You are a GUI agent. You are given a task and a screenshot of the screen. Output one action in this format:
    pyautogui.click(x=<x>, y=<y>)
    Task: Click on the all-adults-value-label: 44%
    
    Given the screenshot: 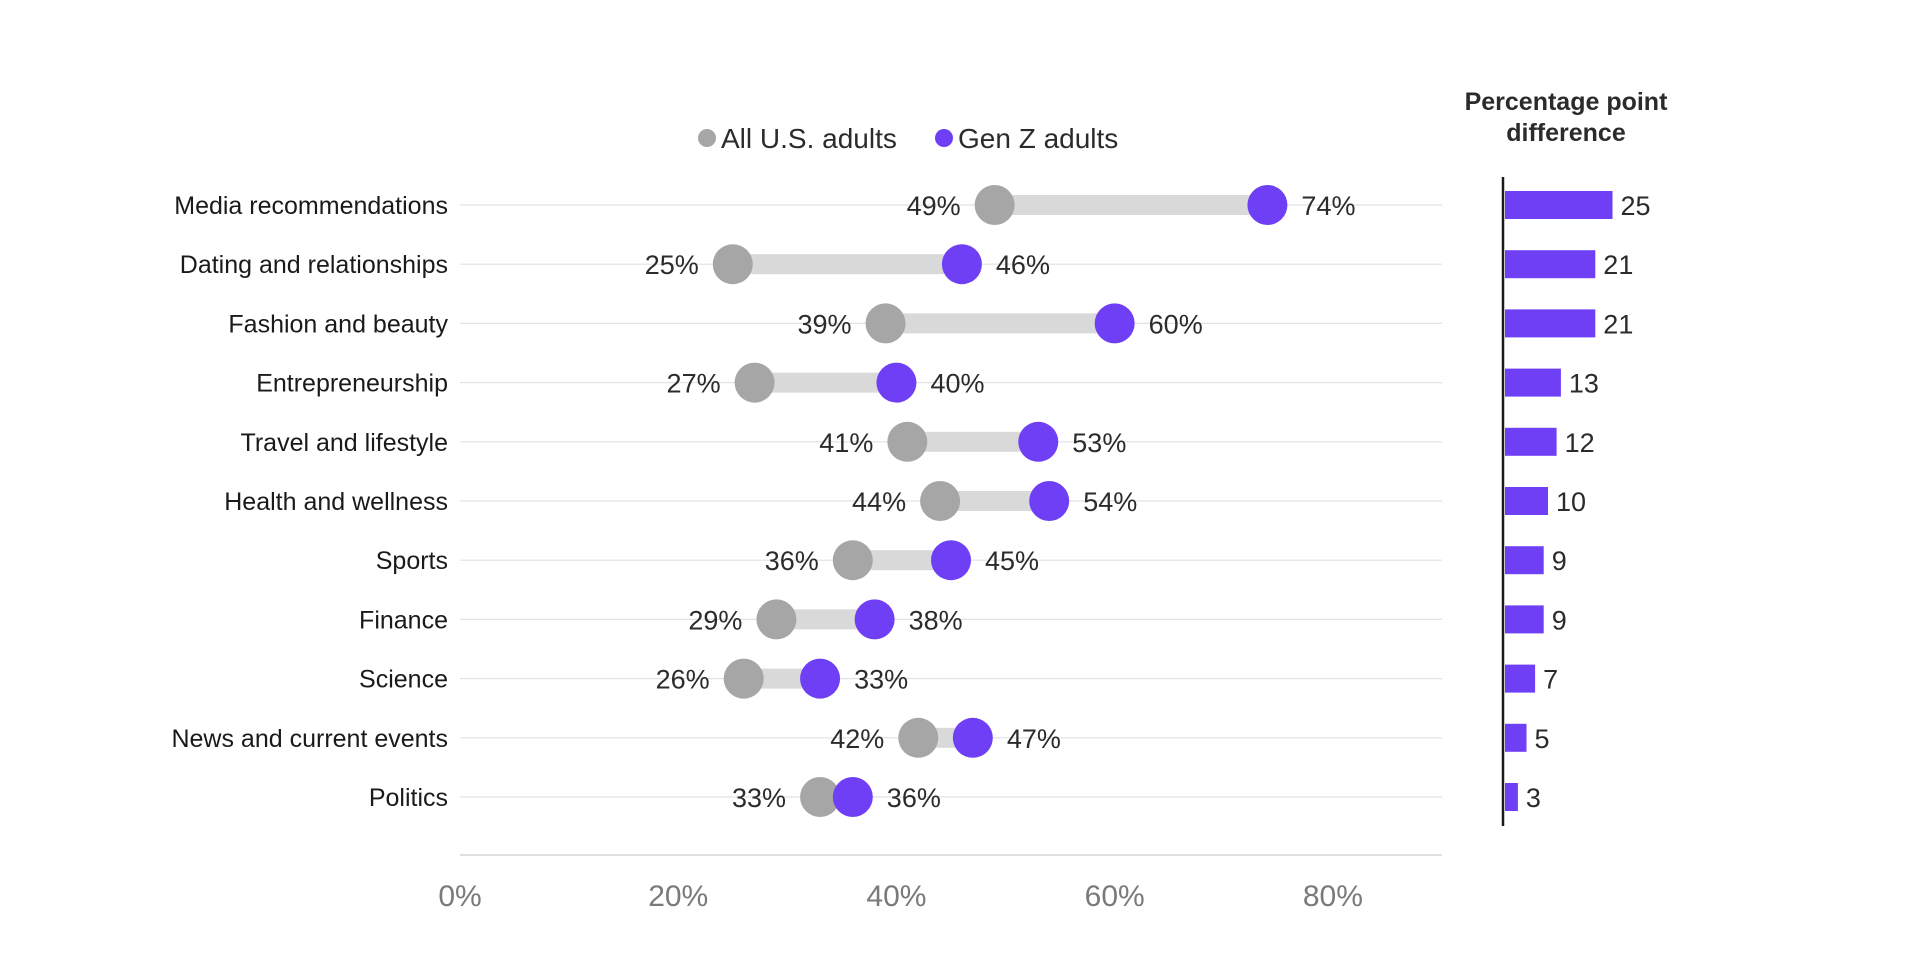 What is the action you would take?
    pyautogui.click(x=879, y=502)
    